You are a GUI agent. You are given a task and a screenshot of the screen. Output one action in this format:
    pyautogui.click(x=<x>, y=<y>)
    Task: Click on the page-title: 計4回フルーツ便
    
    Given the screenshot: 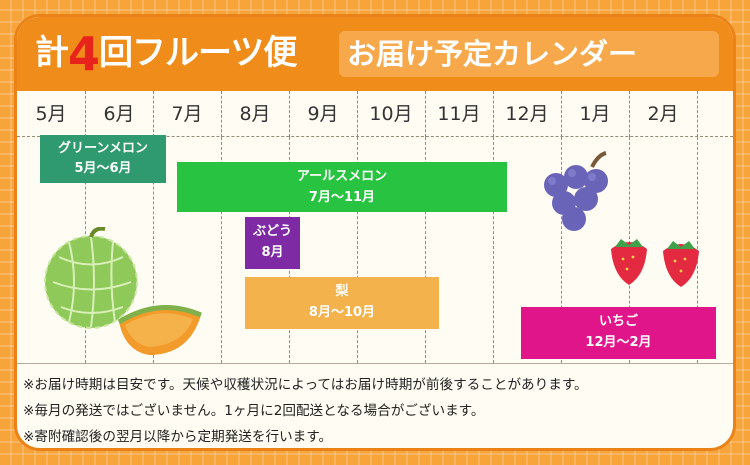 What is the action you would take?
    pyautogui.click(x=166, y=53)
    